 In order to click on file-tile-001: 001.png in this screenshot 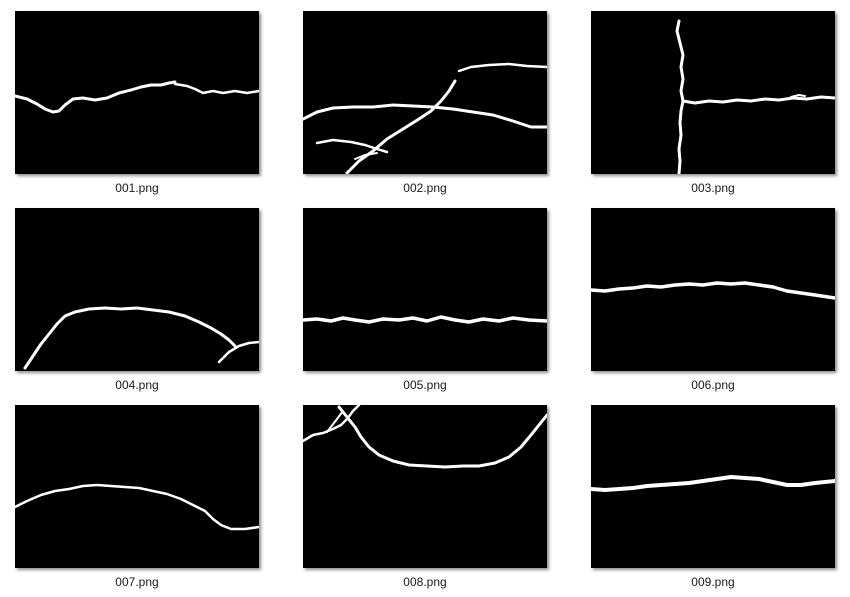, I will do `click(140, 107)`.